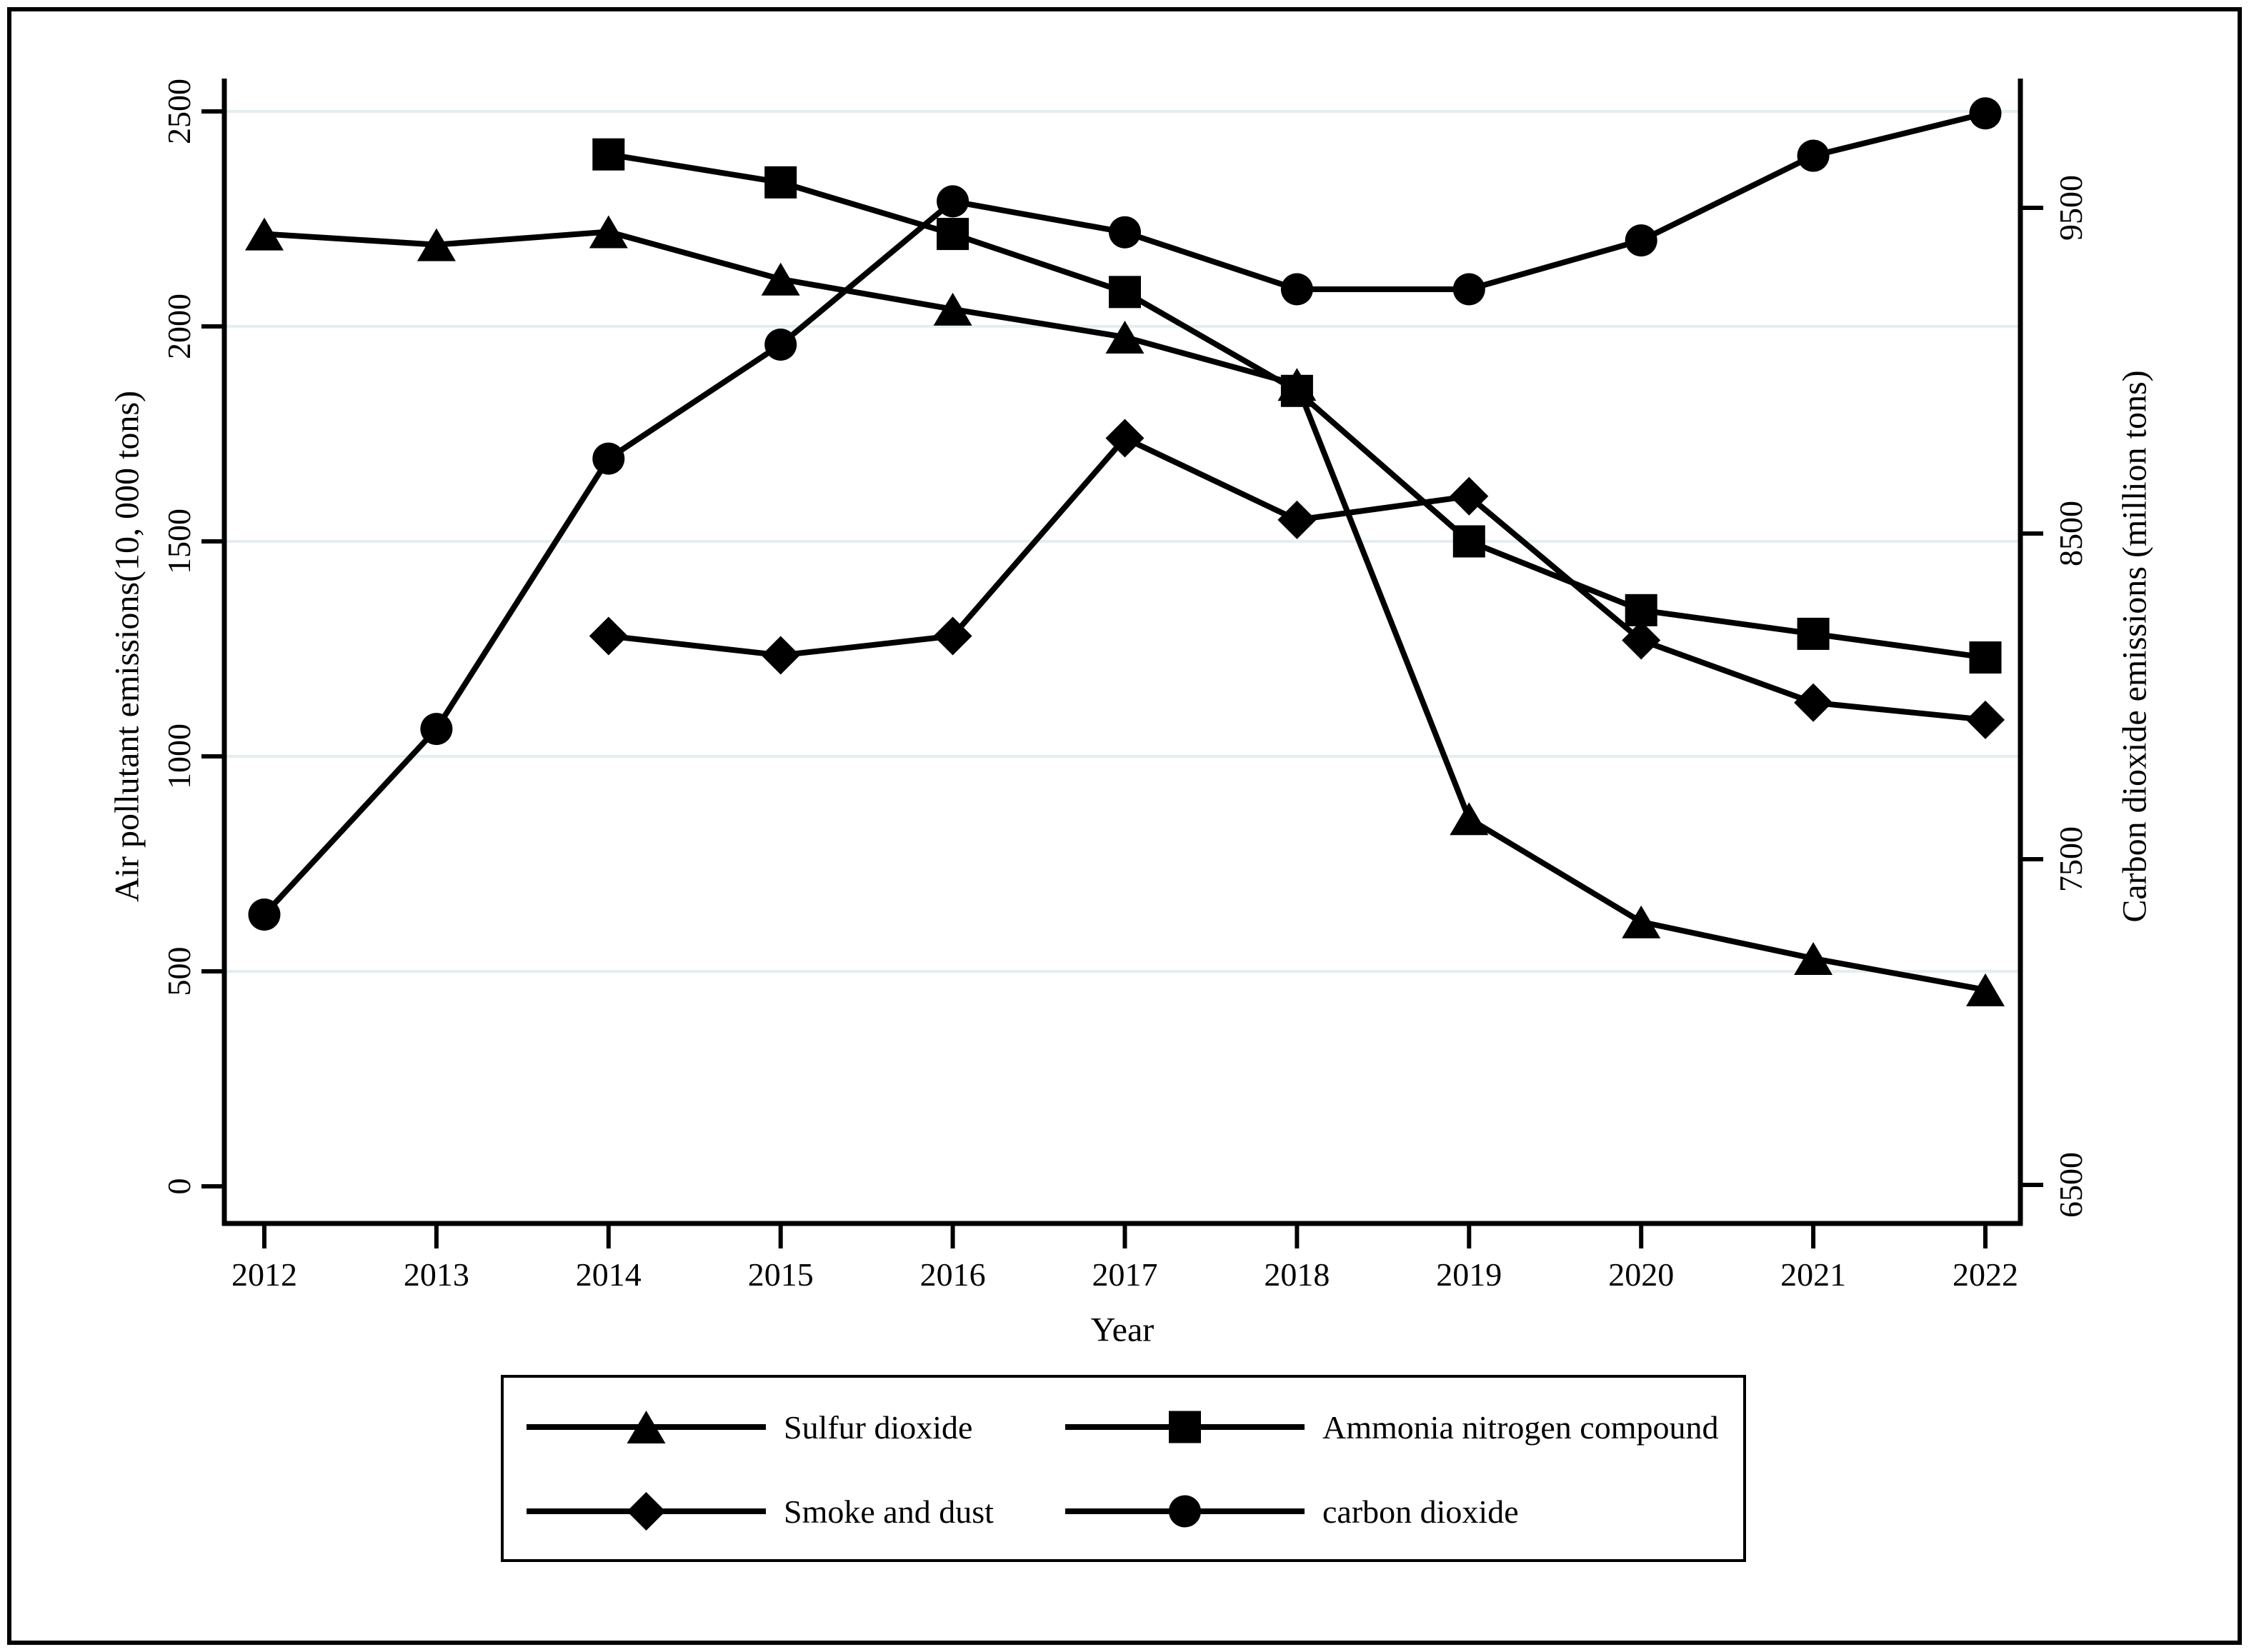 The height and width of the screenshot is (1652, 2249). Describe the element at coordinates (952, 636) in the screenshot. I see `marker-smoke-and-dust-2016` at that location.